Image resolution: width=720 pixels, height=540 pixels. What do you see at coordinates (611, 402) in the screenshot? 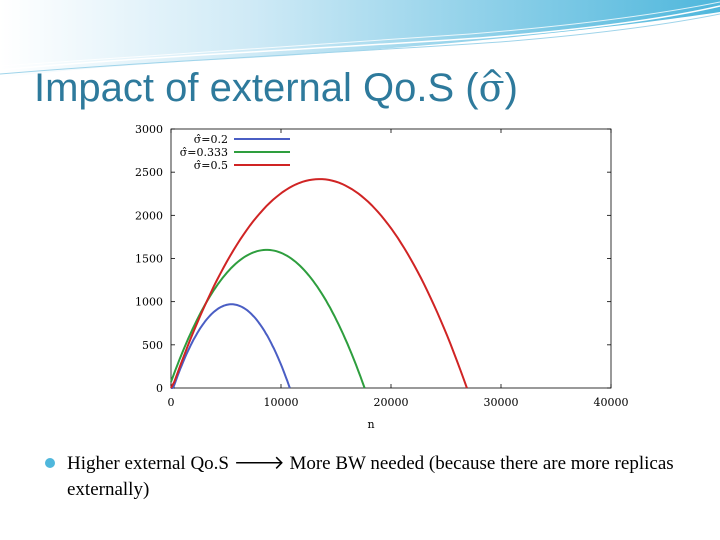
I see `x-tick-label: 40000` at bounding box center [611, 402].